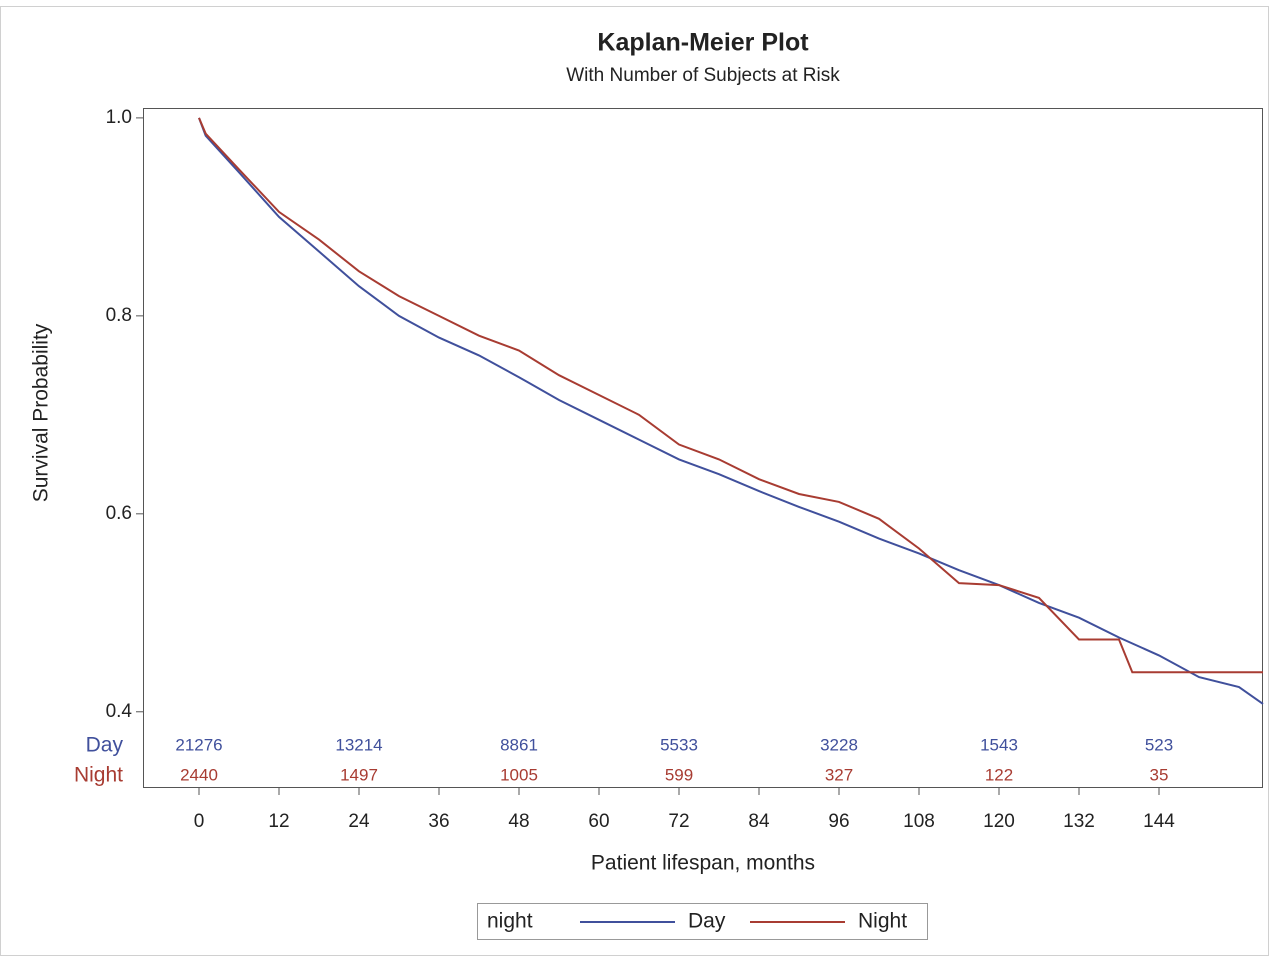 The height and width of the screenshot is (957, 1270). What do you see at coordinates (438, 821) in the screenshot?
I see `x-tick-label: 36` at bounding box center [438, 821].